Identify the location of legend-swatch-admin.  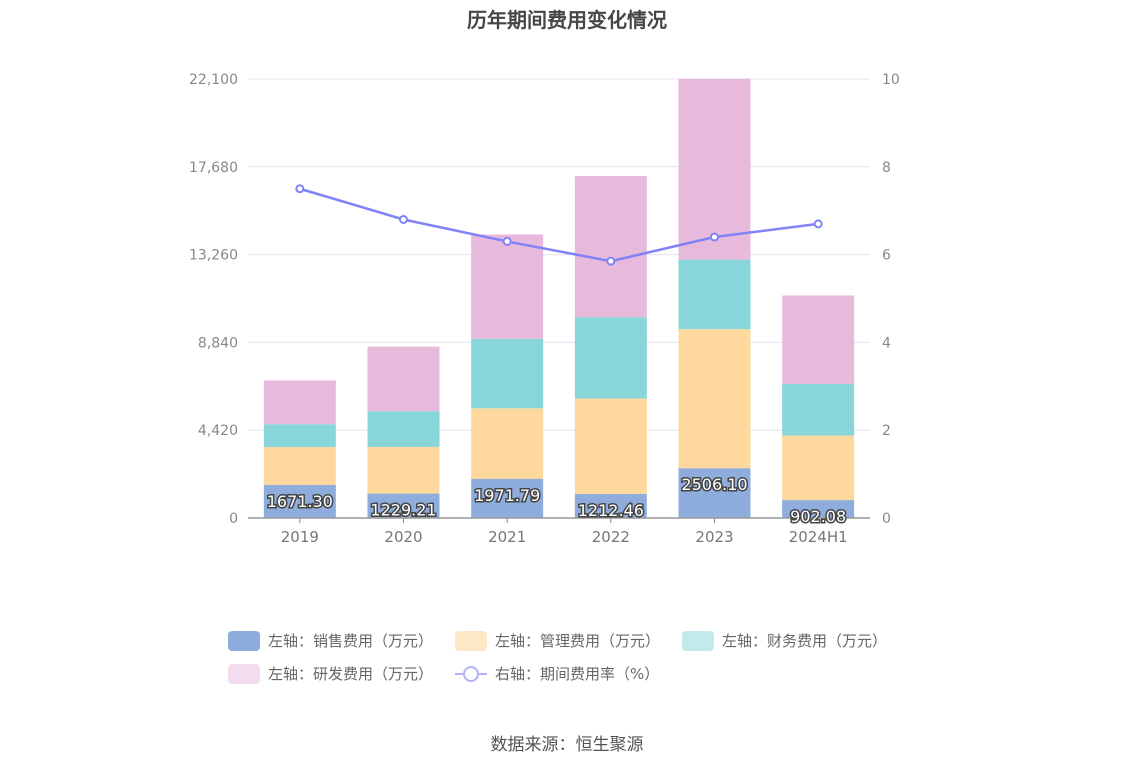
(471, 640).